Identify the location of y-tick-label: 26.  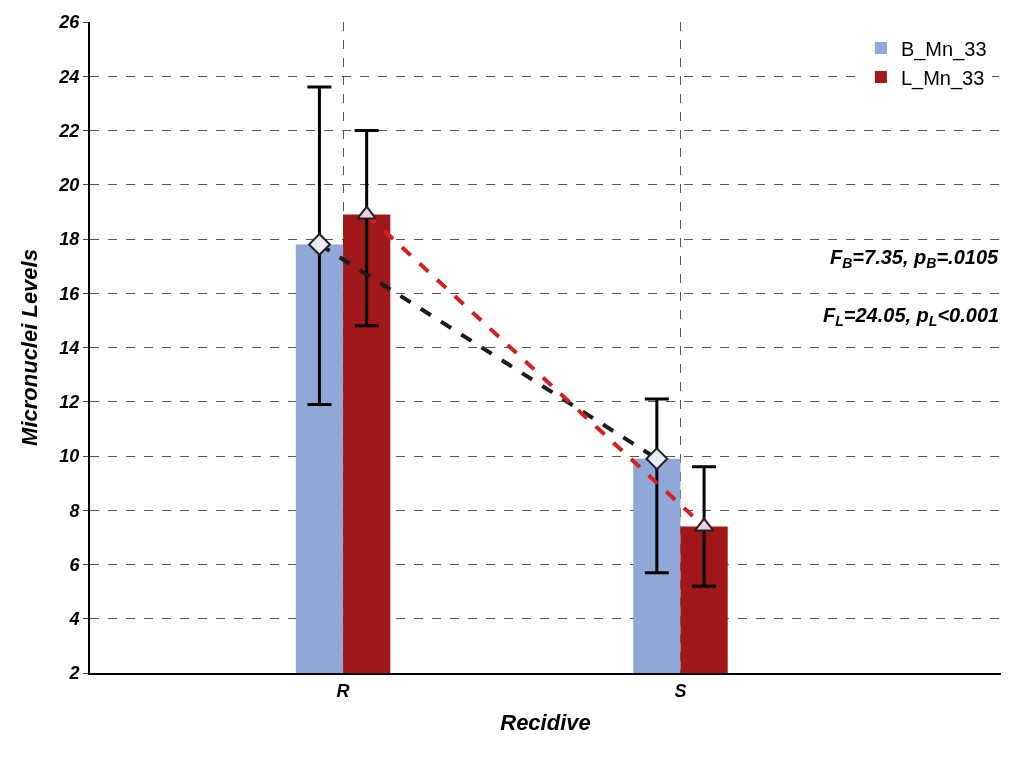
(69, 22).